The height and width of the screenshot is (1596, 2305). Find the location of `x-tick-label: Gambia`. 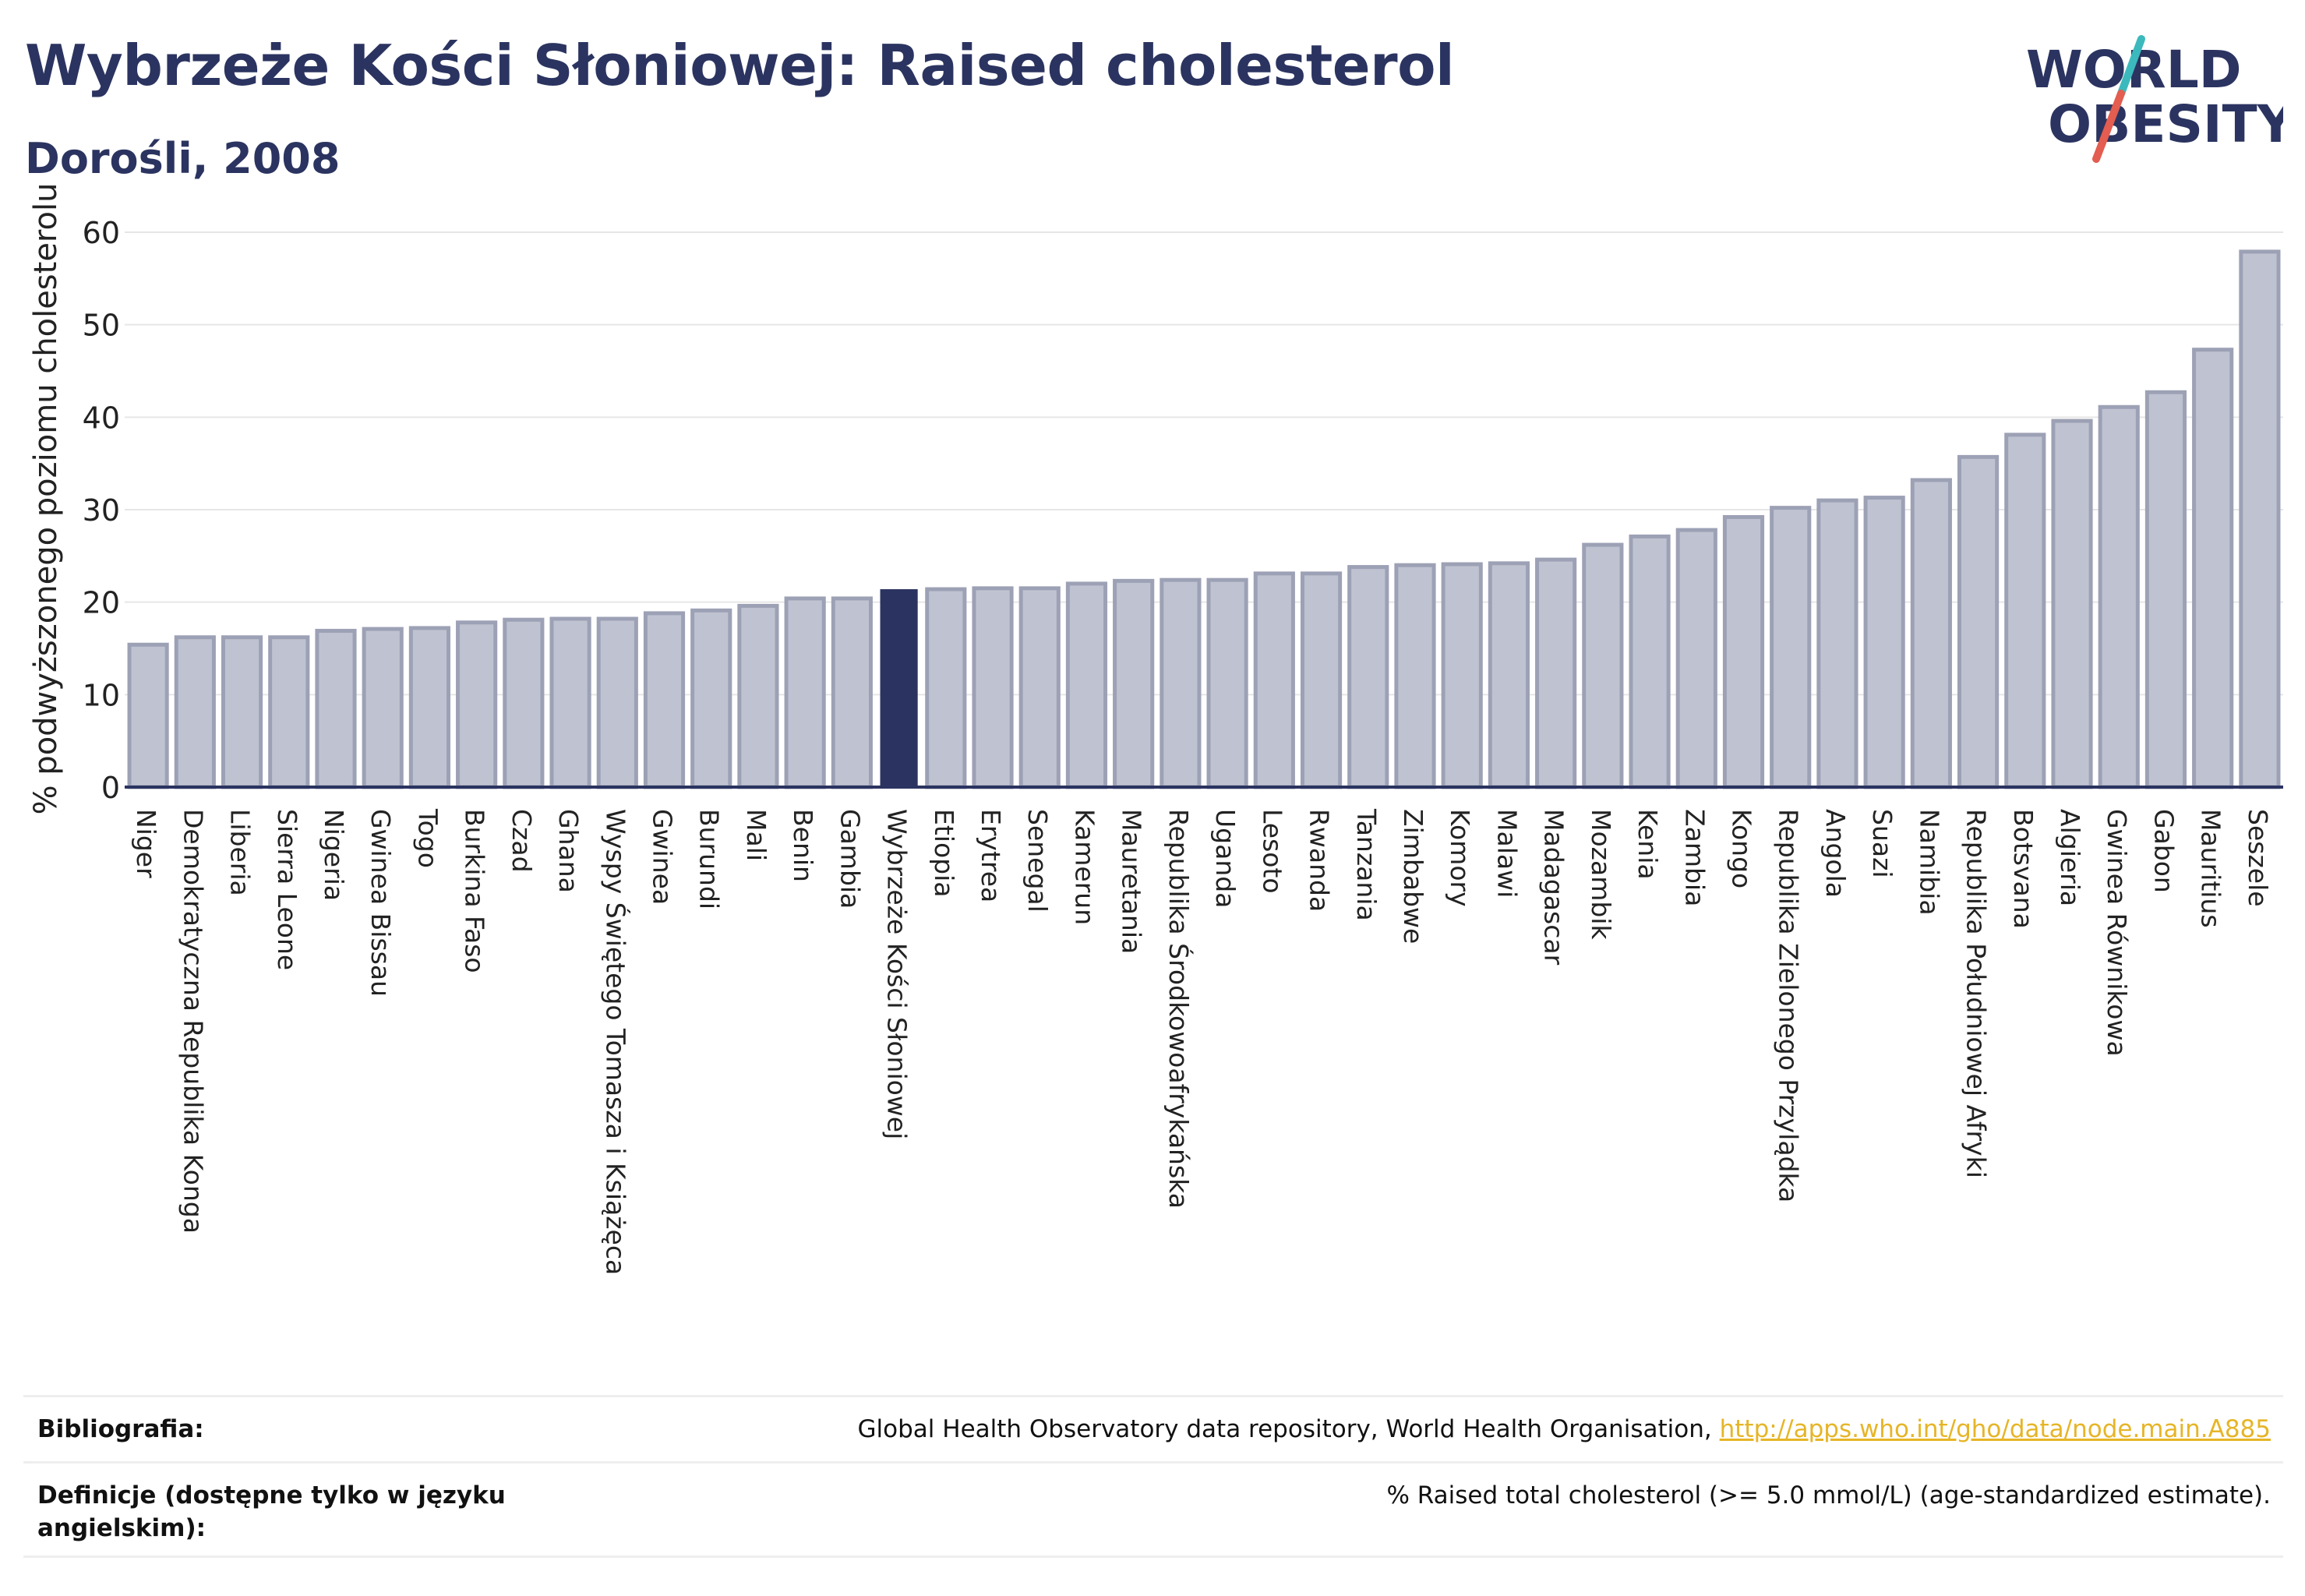

x-tick-label: Gambia is located at coordinates (850, 859).